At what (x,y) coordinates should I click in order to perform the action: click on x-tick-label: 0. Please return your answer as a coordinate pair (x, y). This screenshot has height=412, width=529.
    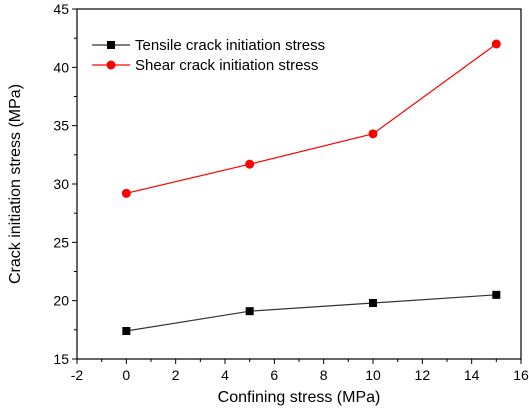
    Looking at the image, I should click on (126, 375).